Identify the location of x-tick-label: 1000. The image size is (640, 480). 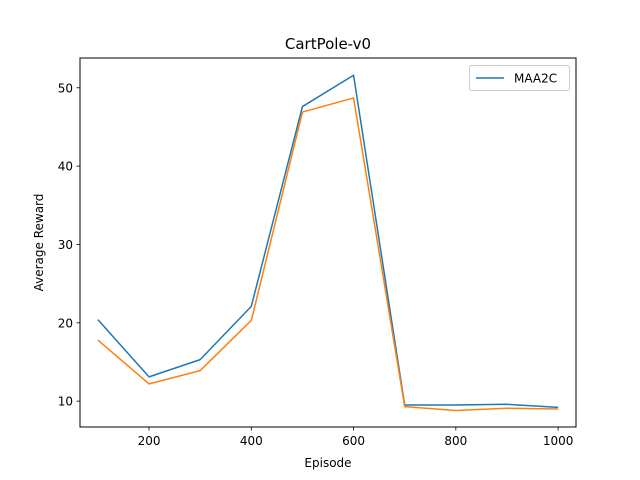
(558, 441).